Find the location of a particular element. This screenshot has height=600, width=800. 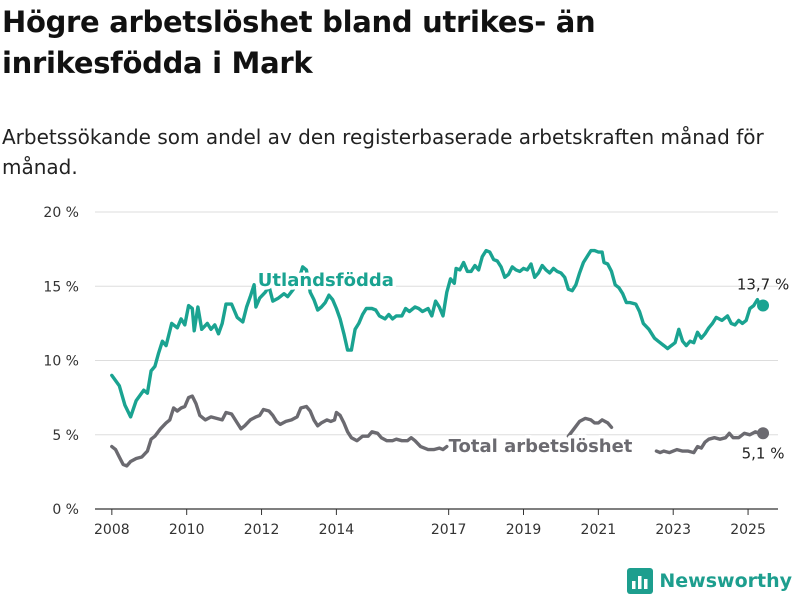

x-tick-label: 2008 is located at coordinates (112, 530).